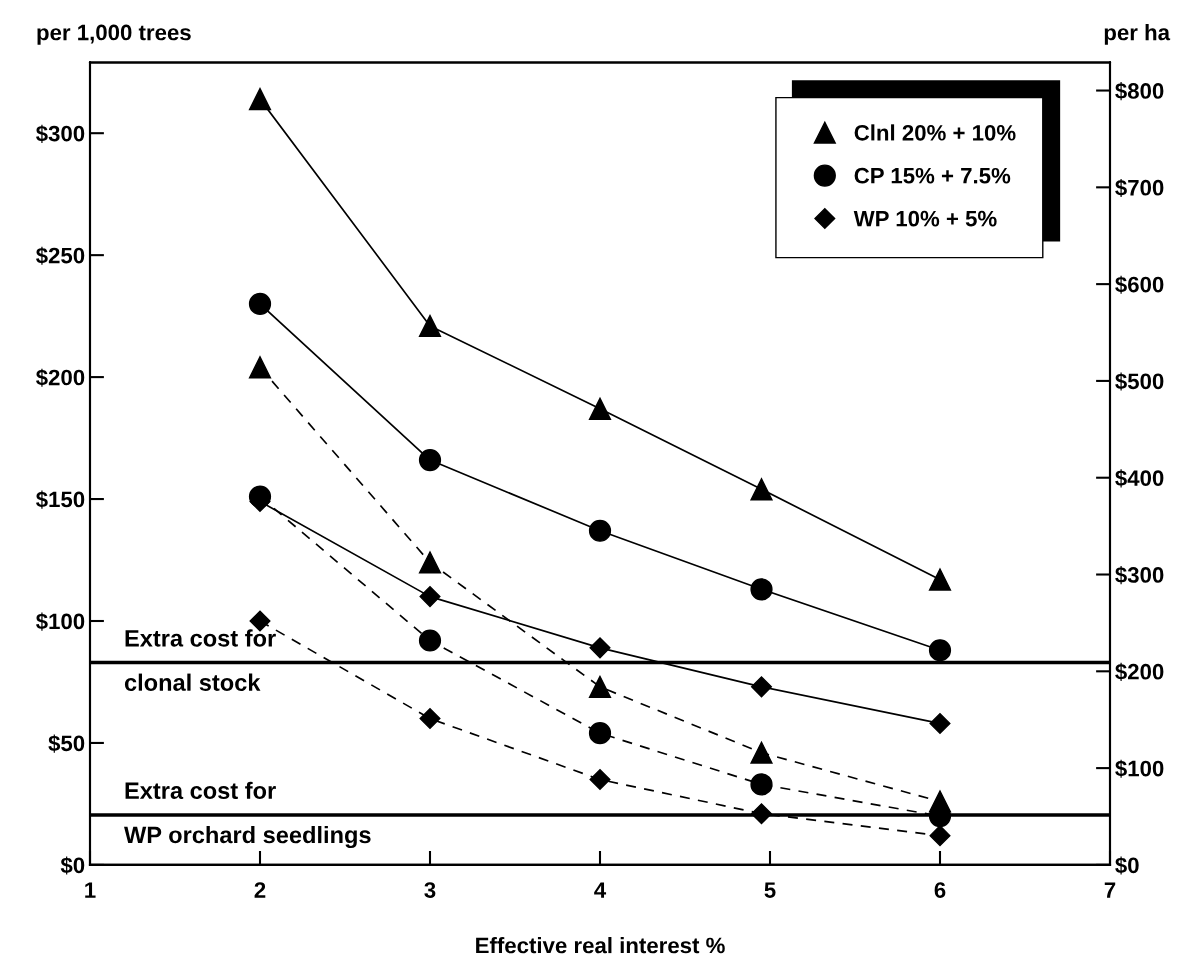  I want to click on y2-tick-label: $500, so click(1139, 381).